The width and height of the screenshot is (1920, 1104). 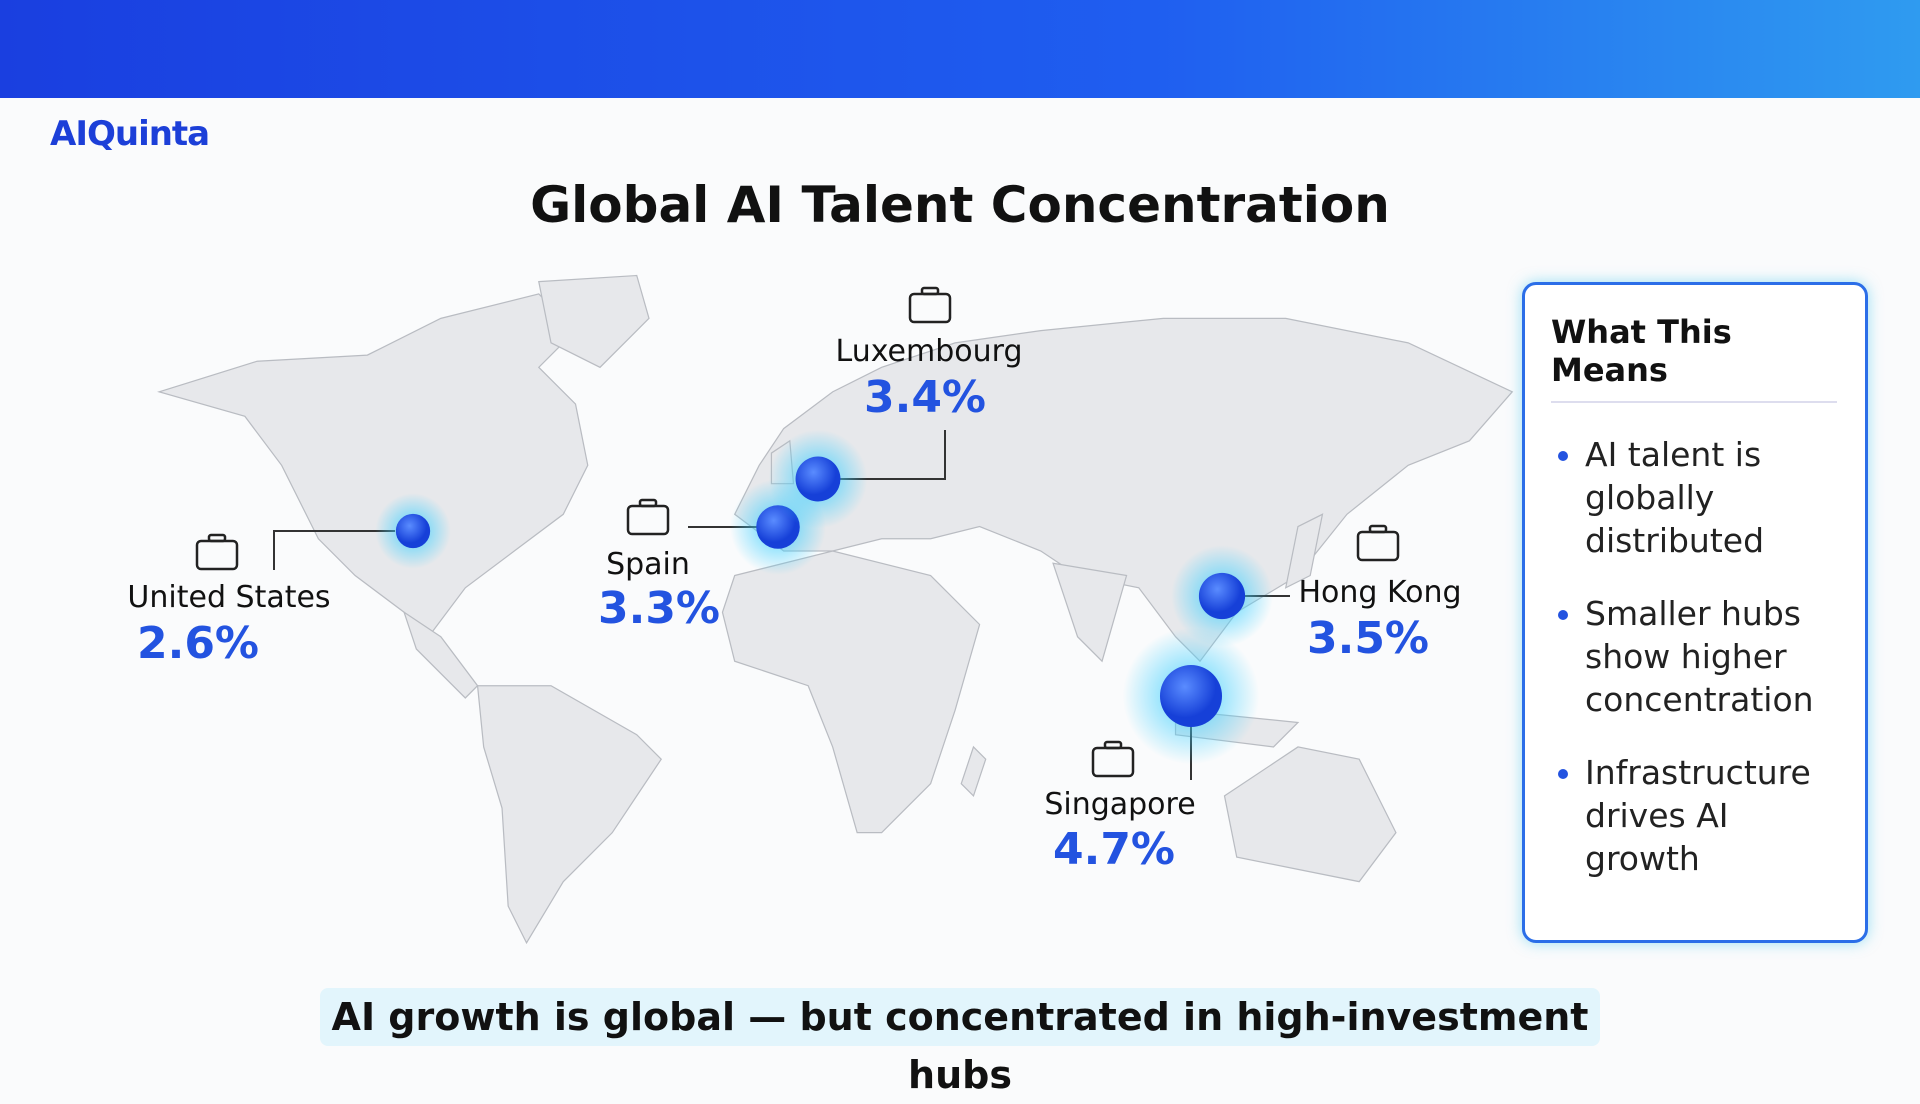 What do you see at coordinates (1380, 592) in the screenshot?
I see `hub-name: Hong Kong` at bounding box center [1380, 592].